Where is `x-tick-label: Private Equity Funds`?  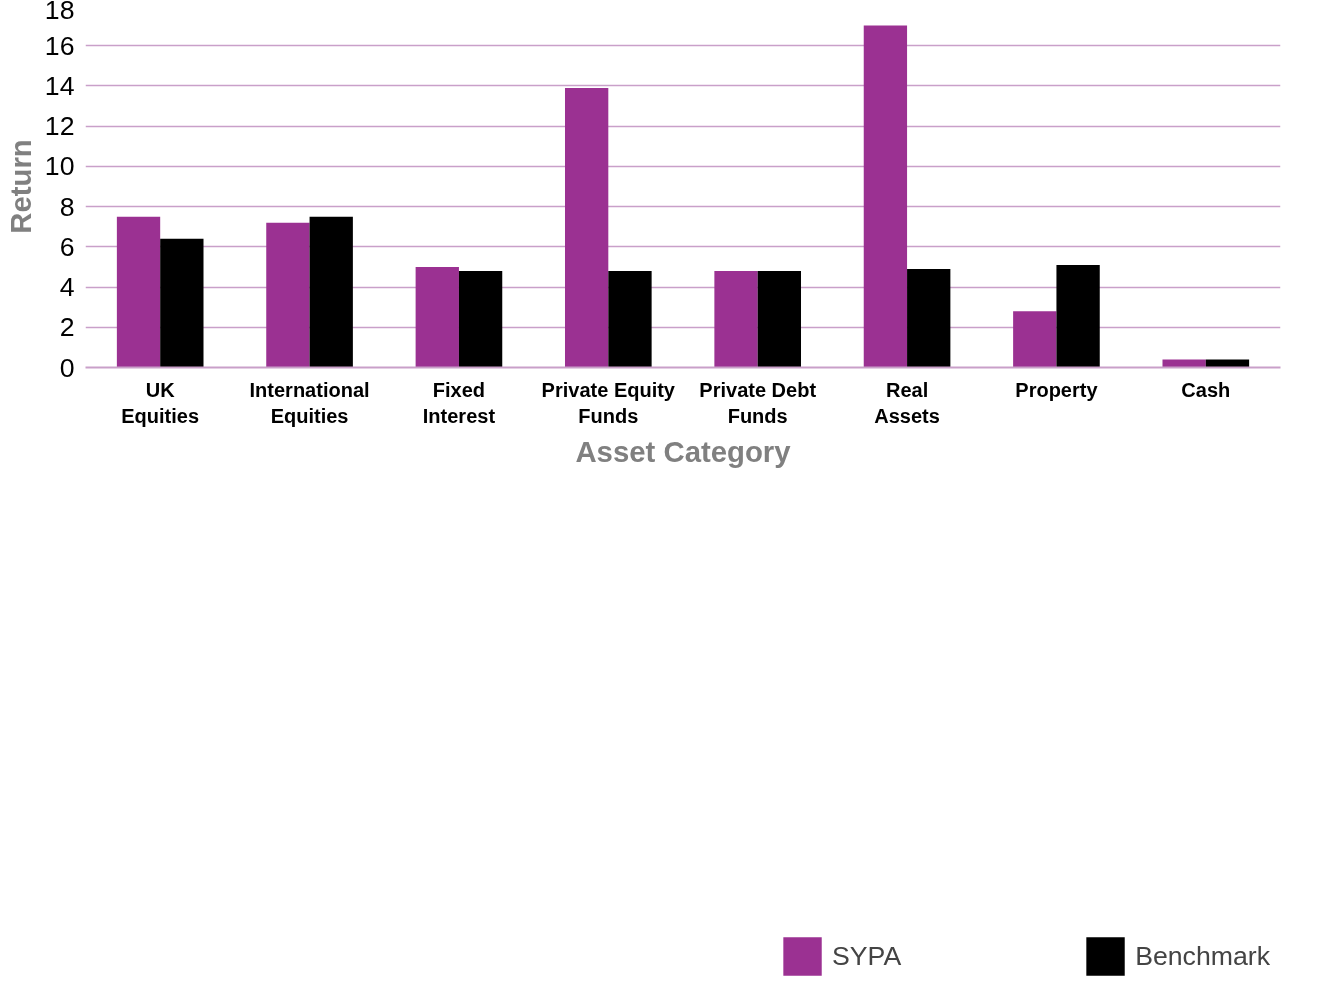 x-tick-label: Private Equity Funds is located at coordinates (608, 402).